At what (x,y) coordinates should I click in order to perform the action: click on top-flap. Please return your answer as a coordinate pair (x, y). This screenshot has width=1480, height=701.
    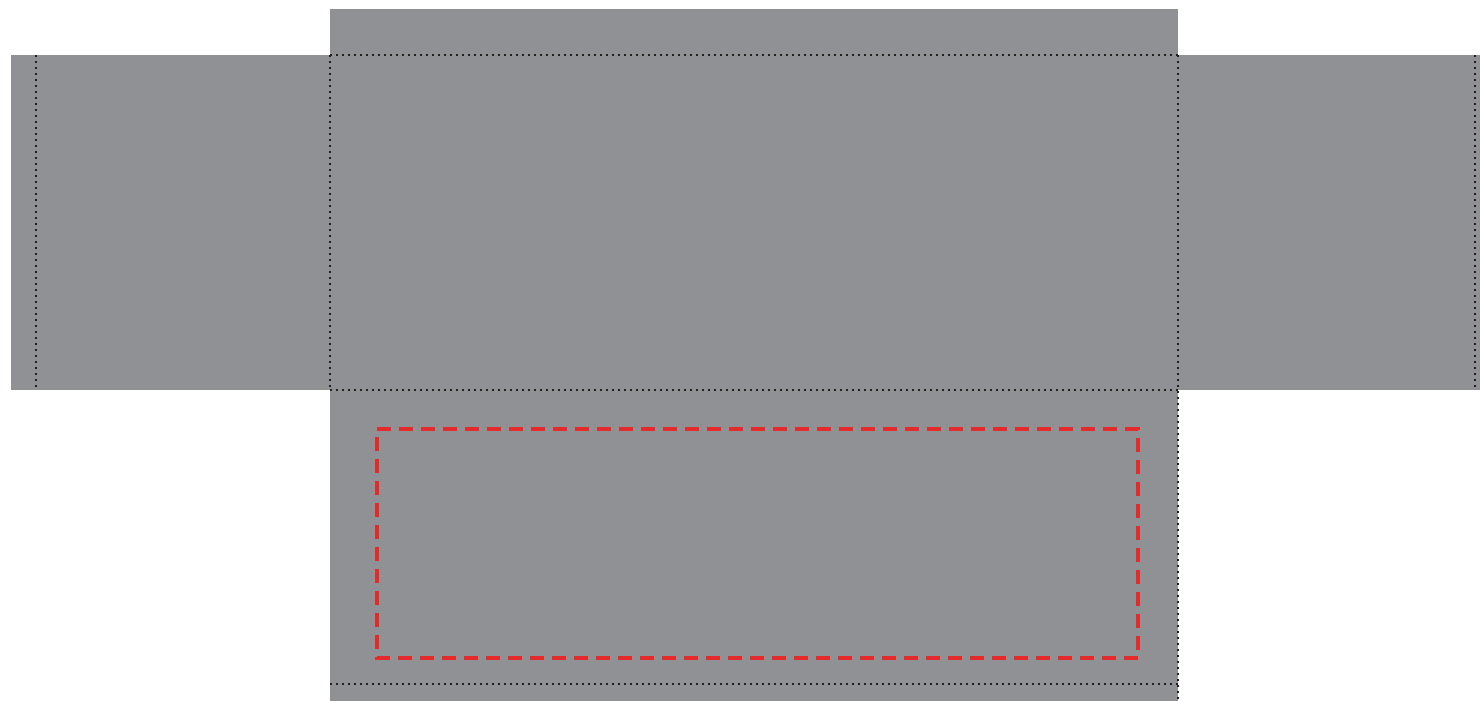
    Looking at the image, I should click on (754, 32).